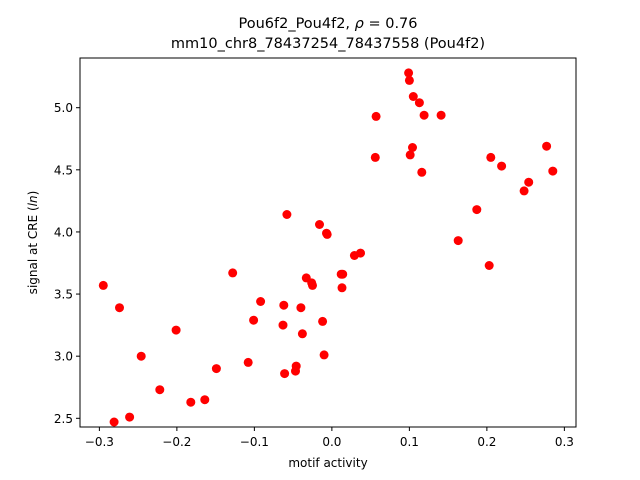  I want to click on x-axis-ticks: −0.3 −0.2 −0.1 0.0 0.1 0.2 0.3, so click(329, 438).